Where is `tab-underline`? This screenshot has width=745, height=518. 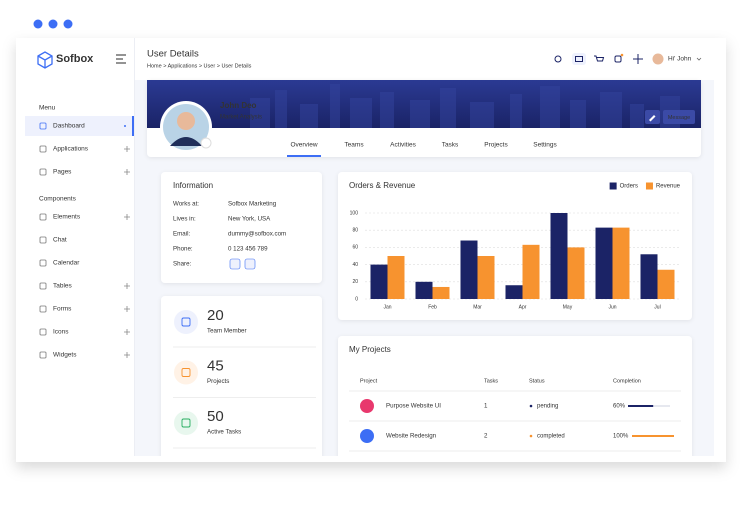 tab-underline is located at coordinates (304, 156).